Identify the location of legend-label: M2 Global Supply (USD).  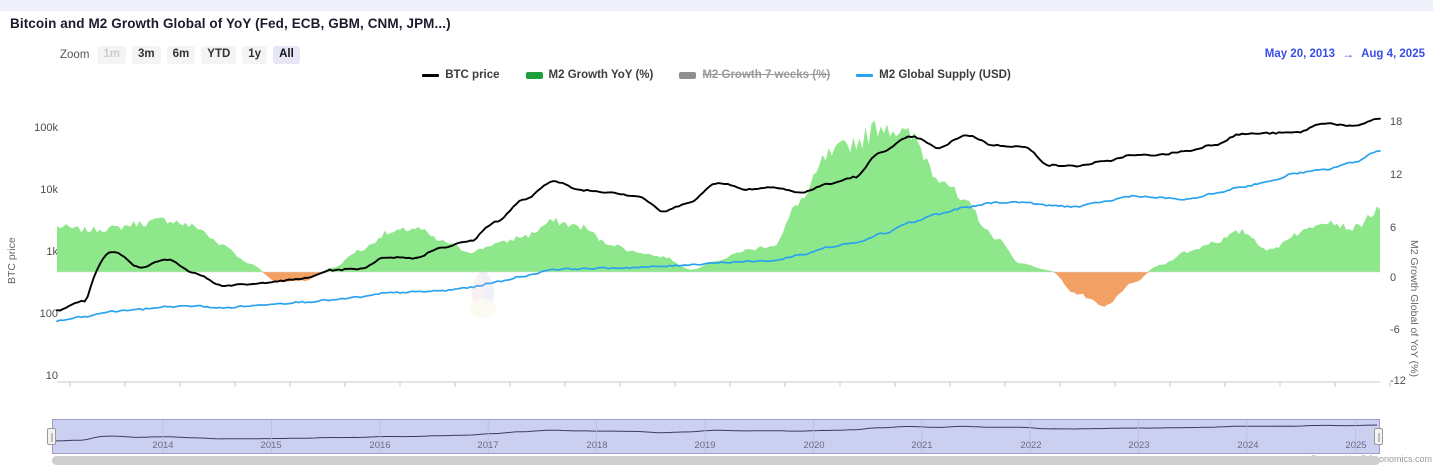
(945, 75).